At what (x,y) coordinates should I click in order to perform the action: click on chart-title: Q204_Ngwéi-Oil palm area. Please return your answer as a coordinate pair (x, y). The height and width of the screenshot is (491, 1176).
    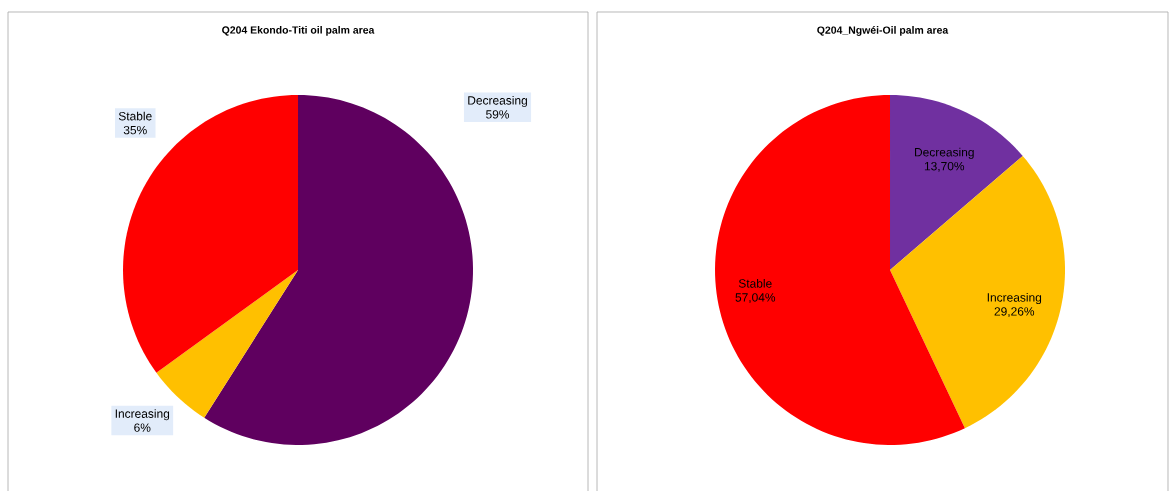
    Looking at the image, I should click on (883, 31).